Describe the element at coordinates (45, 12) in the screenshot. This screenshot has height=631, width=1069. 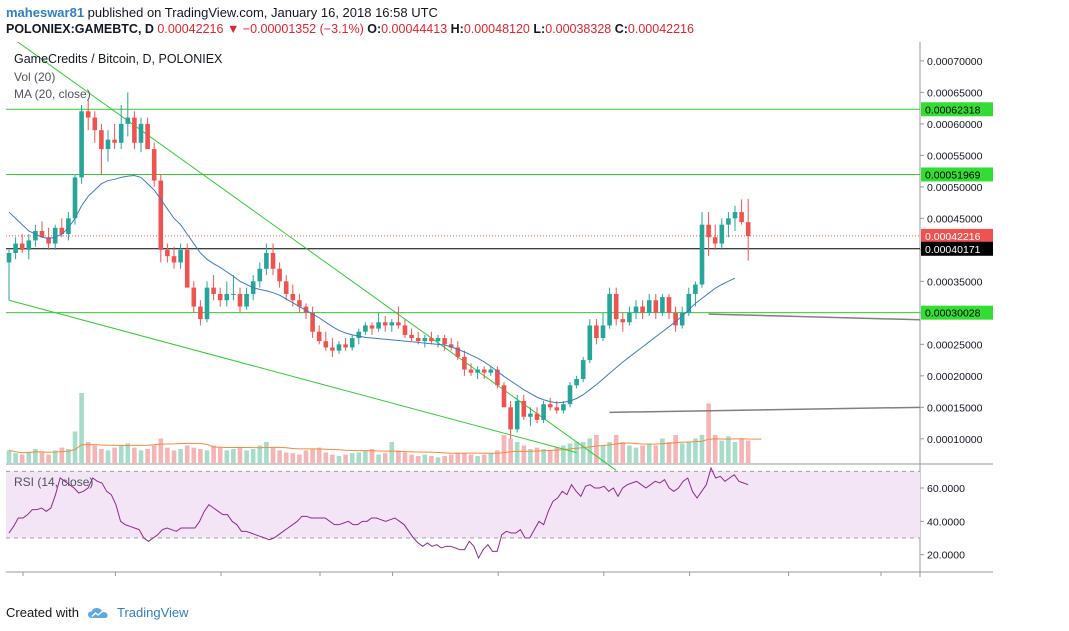
I see `author-link: maheswar81` at that location.